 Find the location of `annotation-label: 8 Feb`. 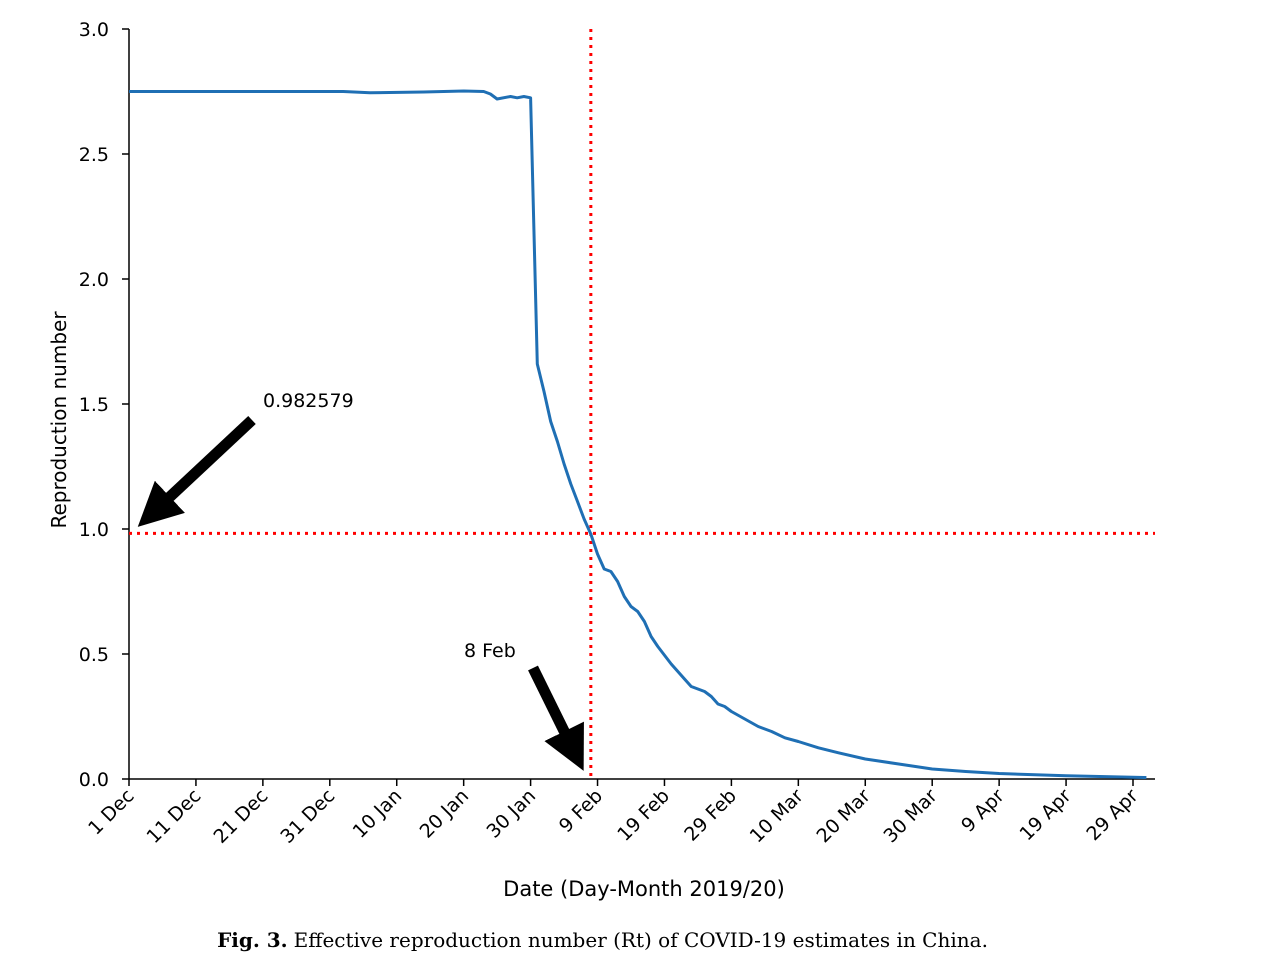

annotation-label: 8 Feb is located at coordinates (490, 651).